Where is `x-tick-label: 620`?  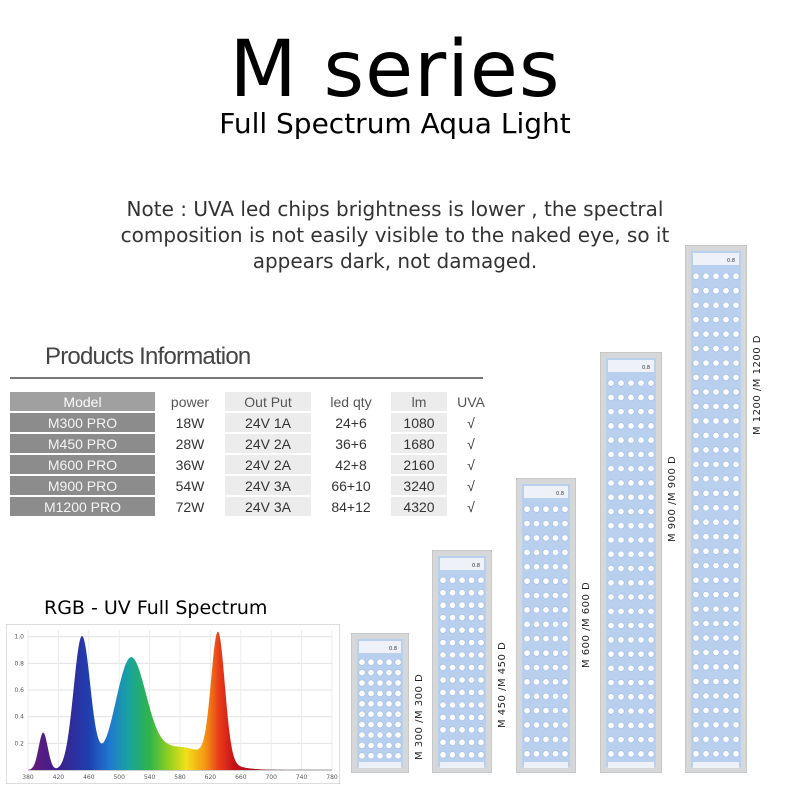
x-tick-label: 620 is located at coordinates (211, 777).